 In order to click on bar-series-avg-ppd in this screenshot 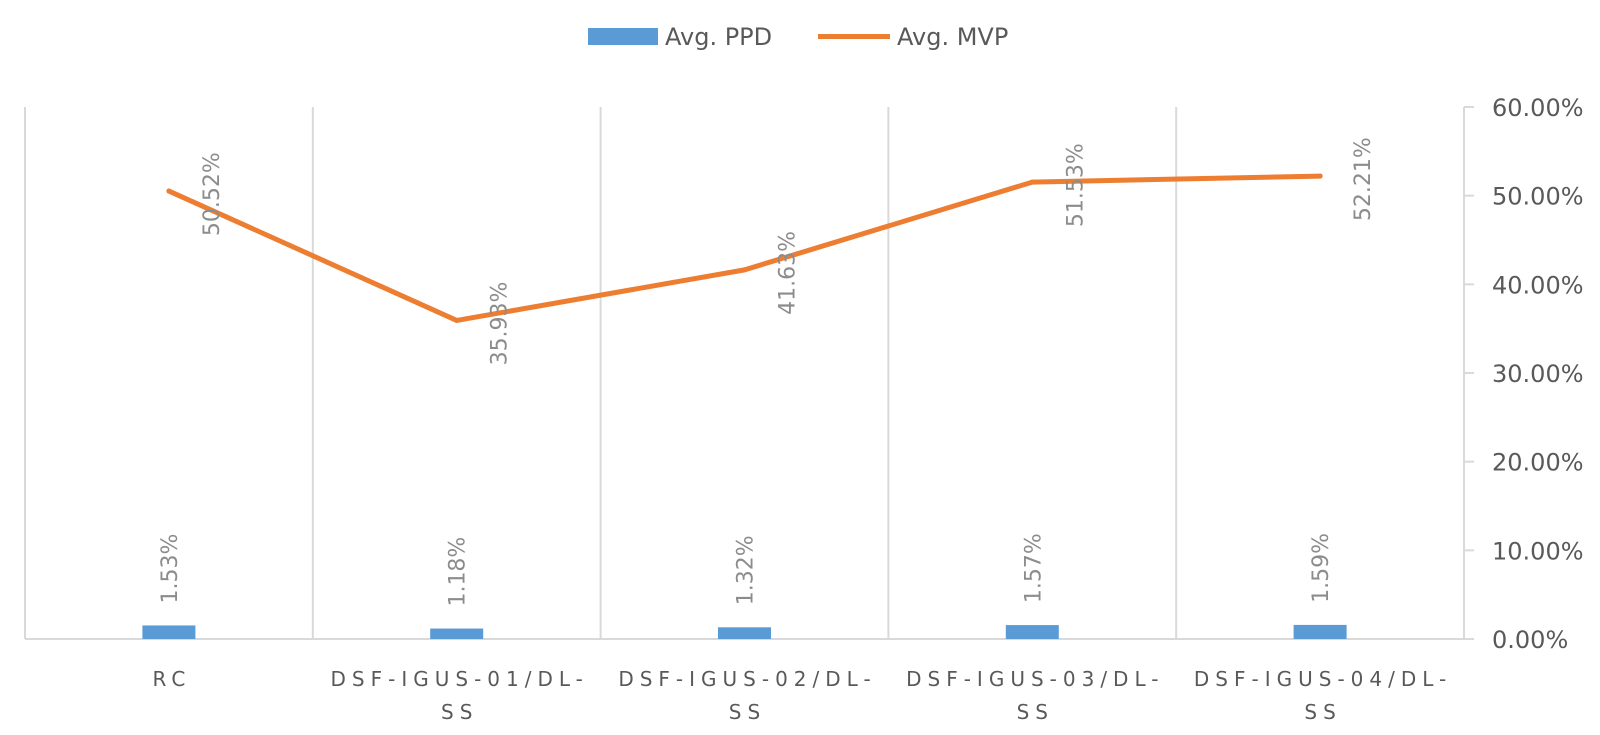, I will do `click(744, 631)`.